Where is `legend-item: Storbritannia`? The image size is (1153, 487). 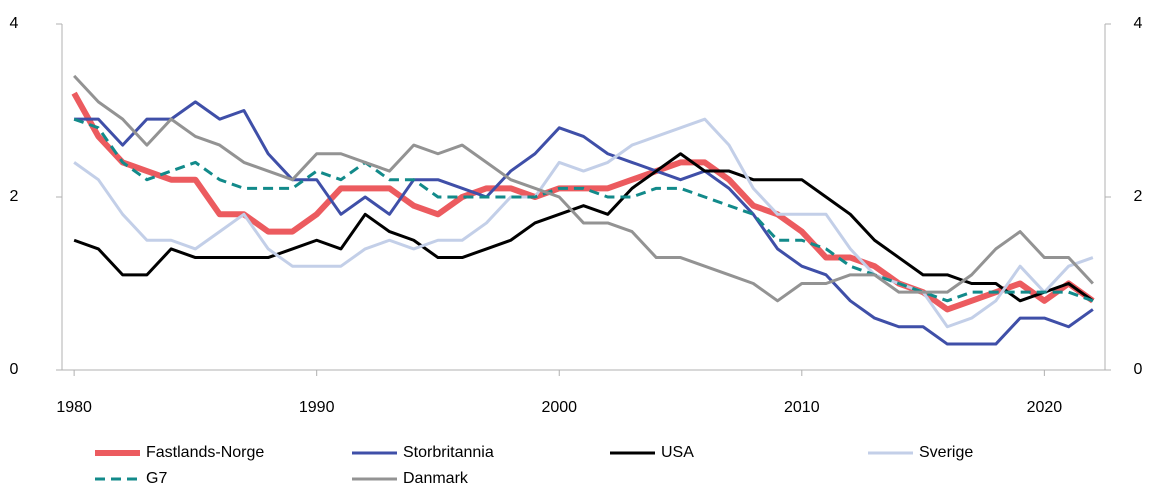
legend-item: Storbritannia is located at coordinates (423, 452).